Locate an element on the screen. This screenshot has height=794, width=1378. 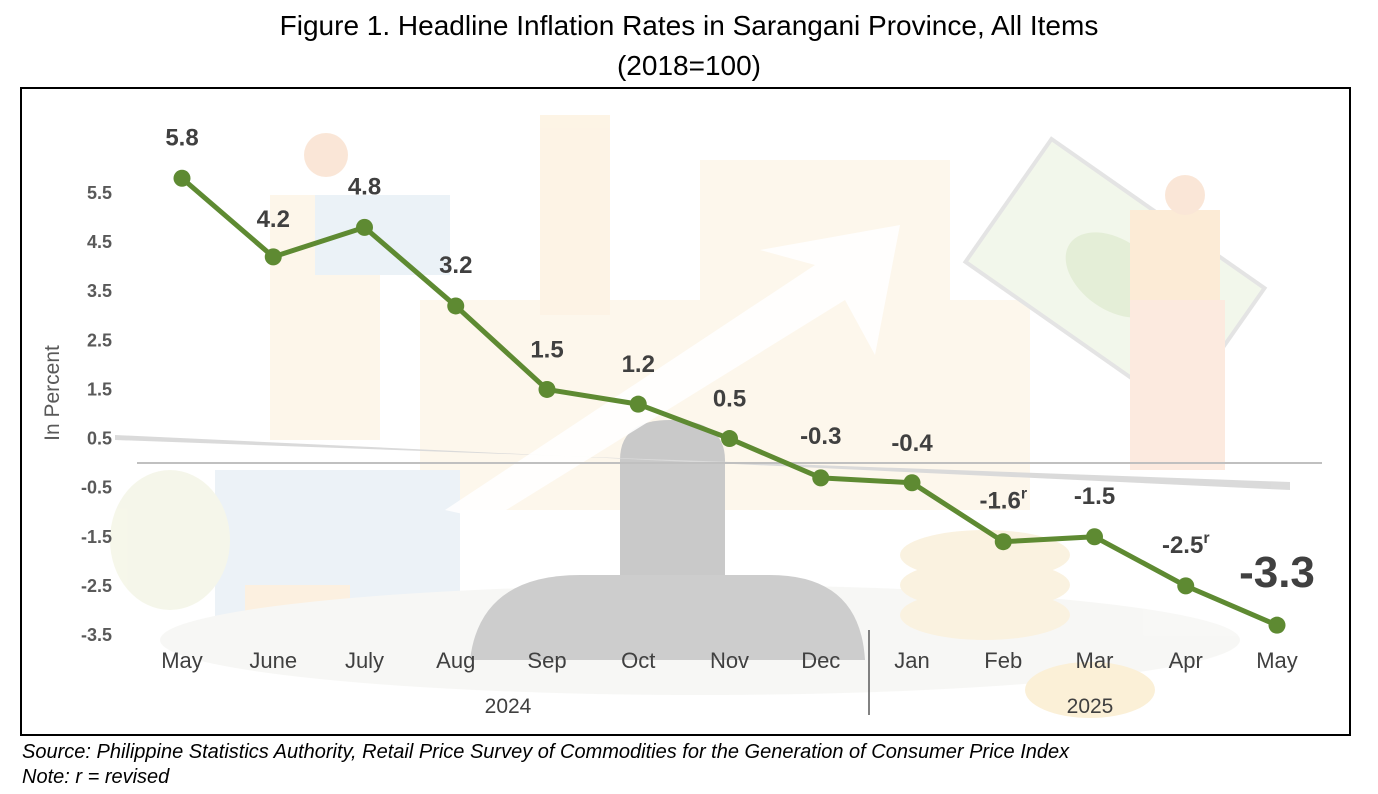
data-label: 1.2 is located at coordinates (638, 364).